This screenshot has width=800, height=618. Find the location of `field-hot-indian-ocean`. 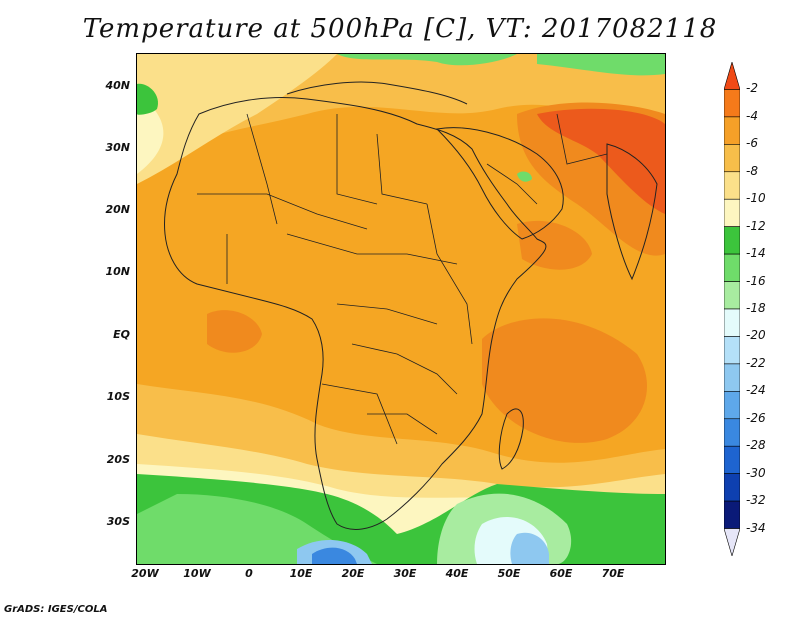

field-hot-indian-ocean is located at coordinates (564, 380).